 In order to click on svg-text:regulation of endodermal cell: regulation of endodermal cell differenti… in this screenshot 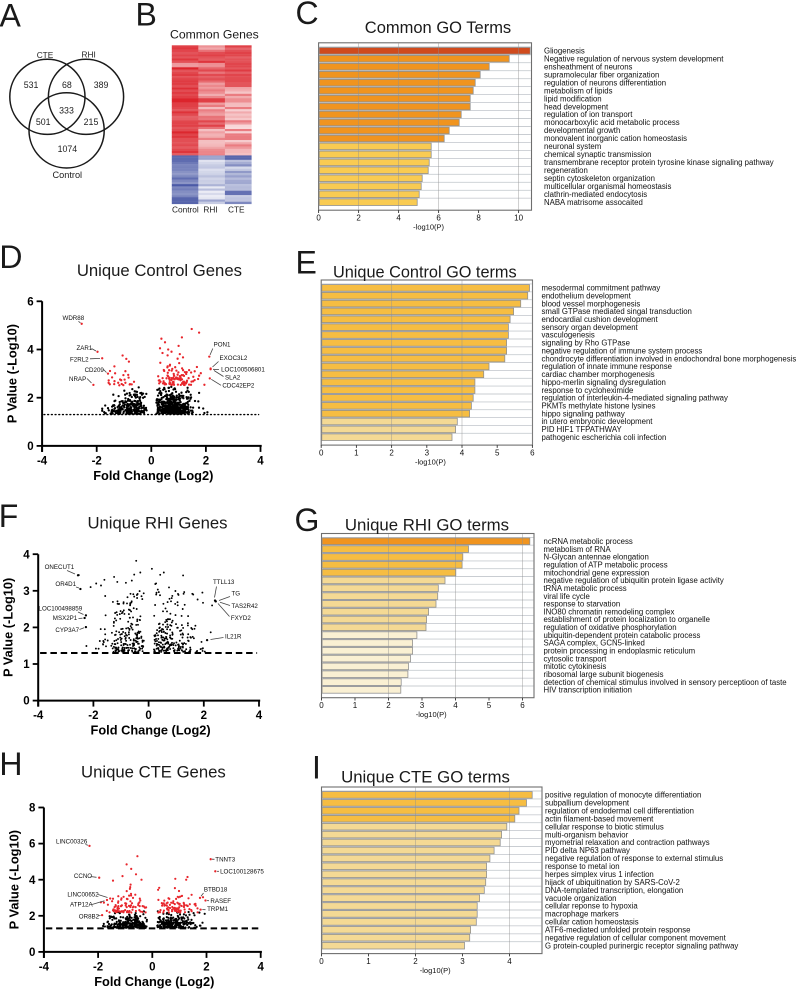, I will do `click(619, 811)`.